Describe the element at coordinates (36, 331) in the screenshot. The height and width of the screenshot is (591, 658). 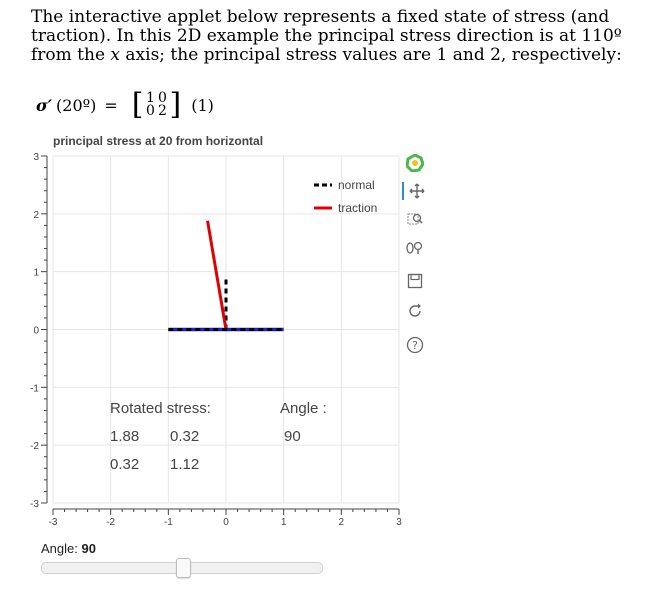
I see `y-tick-label: 0` at that location.